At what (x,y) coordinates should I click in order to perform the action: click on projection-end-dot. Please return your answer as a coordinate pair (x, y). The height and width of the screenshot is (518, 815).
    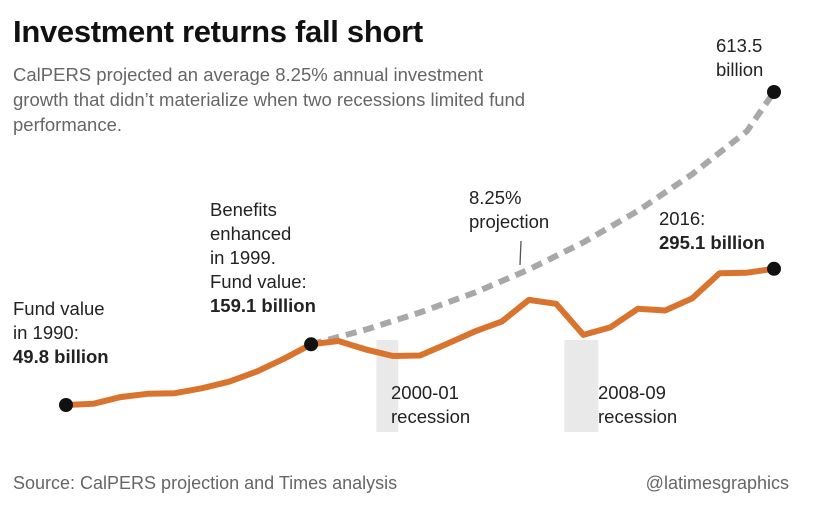
    Looking at the image, I should click on (774, 92).